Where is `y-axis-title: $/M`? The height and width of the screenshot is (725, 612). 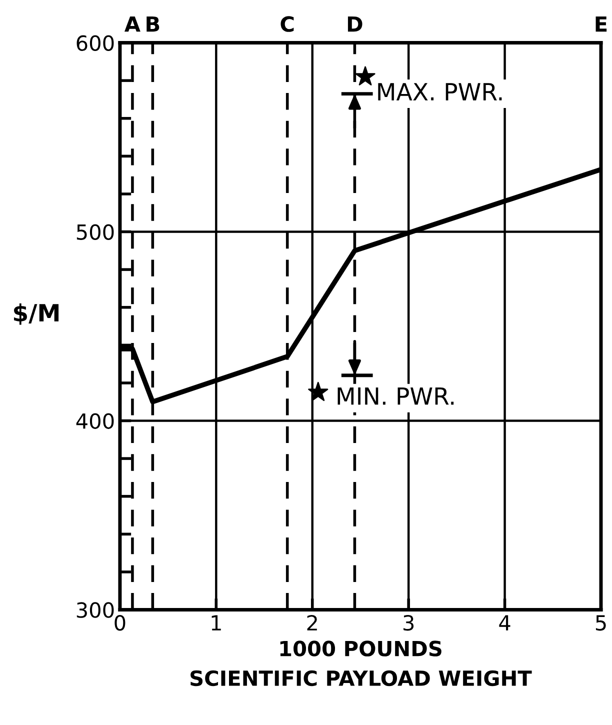 y-axis-title: $/M is located at coordinates (36, 314).